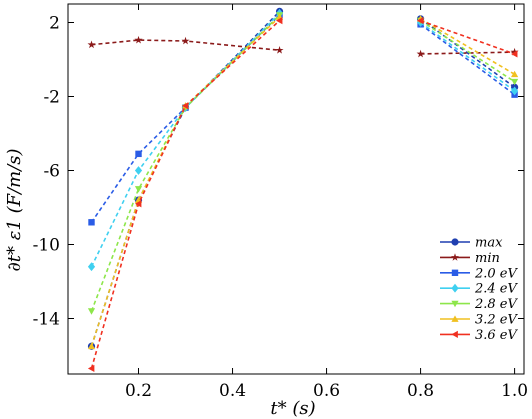 The width and height of the screenshot is (532, 419). I want to click on legend-item: 3.6 eV, so click(479, 335).